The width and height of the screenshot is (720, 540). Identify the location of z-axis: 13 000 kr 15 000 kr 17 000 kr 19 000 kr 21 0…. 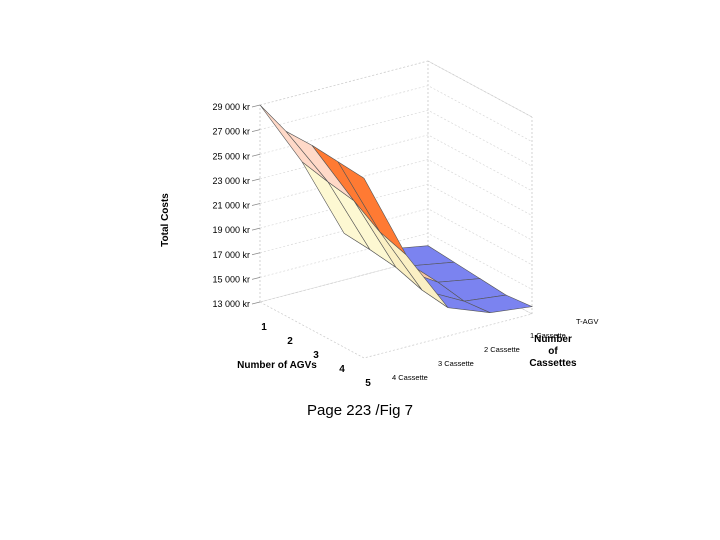
(236, 205).